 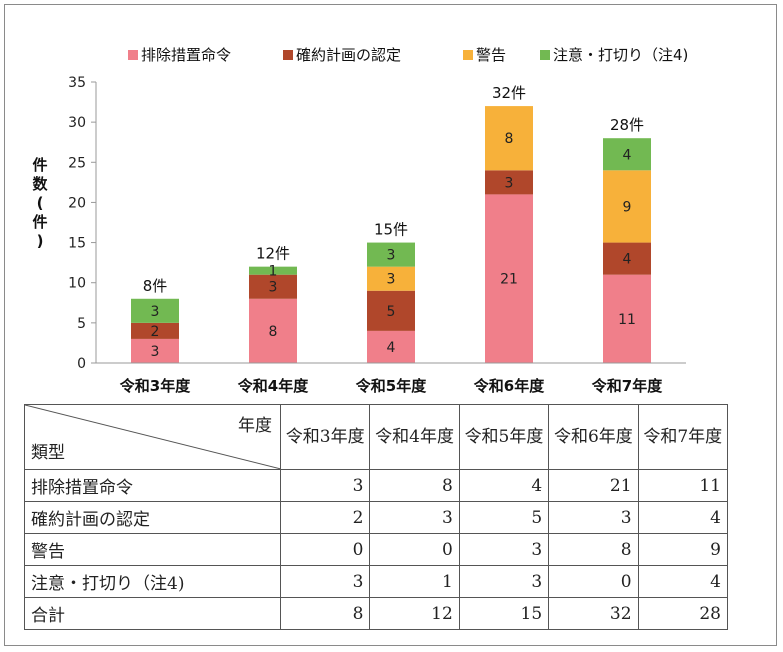 I want to click on y-axis-label-text: 件数(件), so click(x=40, y=203).